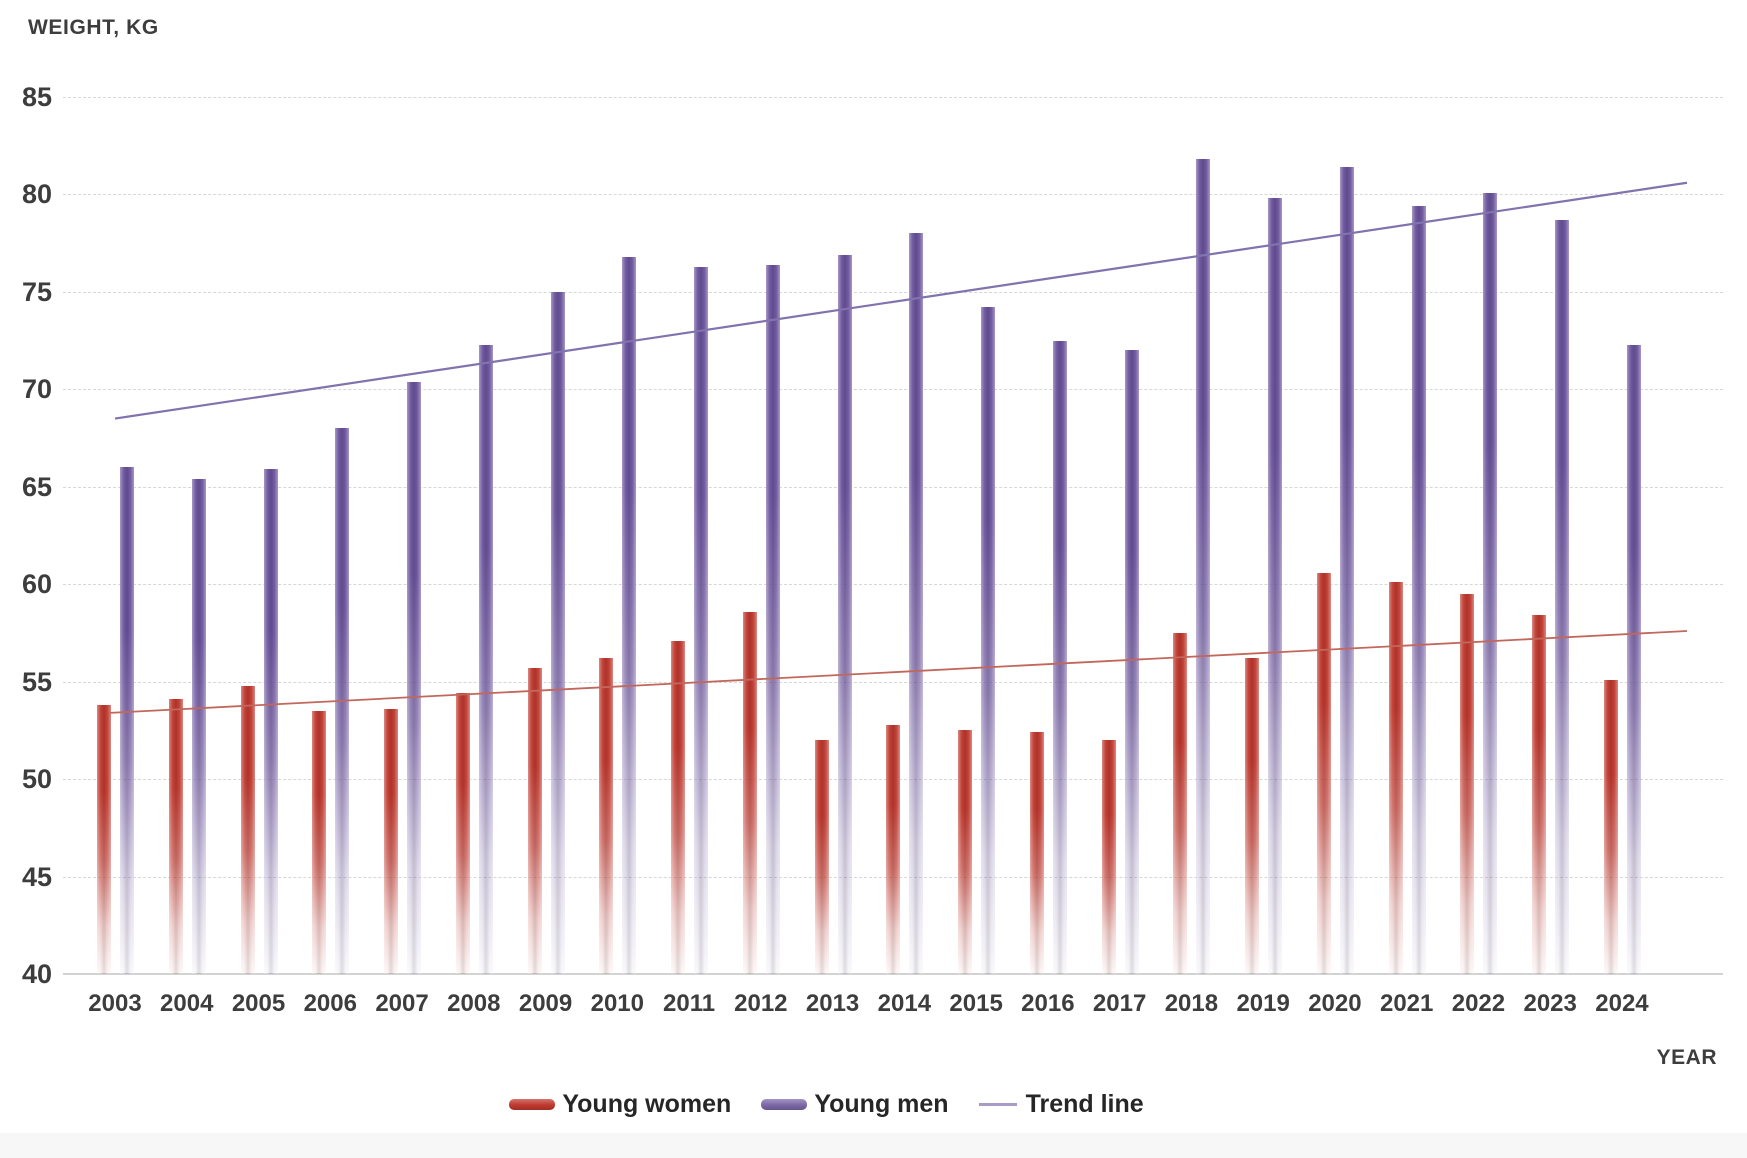  What do you see at coordinates (617, 1003) in the screenshot?
I see `x-tick-label-2010: 2010` at bounding box center [617, 1003].